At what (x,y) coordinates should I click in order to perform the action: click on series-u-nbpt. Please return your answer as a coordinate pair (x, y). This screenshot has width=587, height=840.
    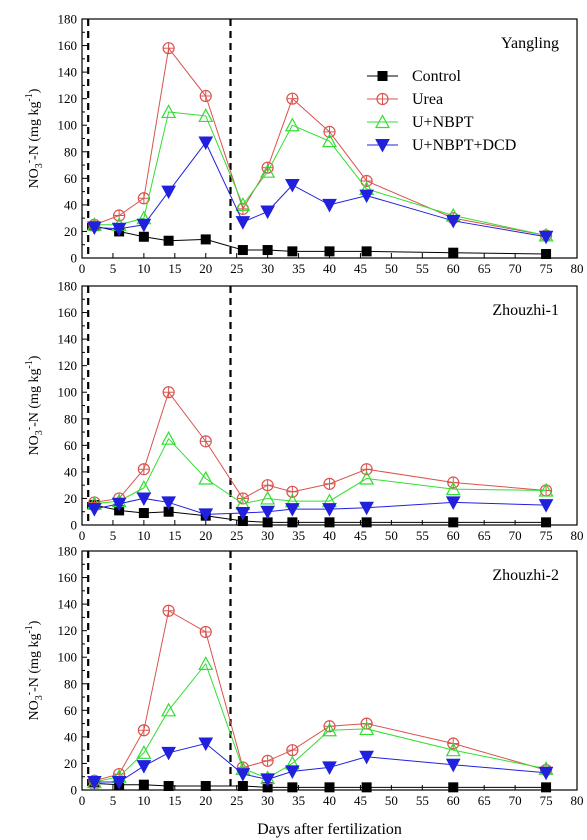
    Looking at the image, I should click on (320, 470).